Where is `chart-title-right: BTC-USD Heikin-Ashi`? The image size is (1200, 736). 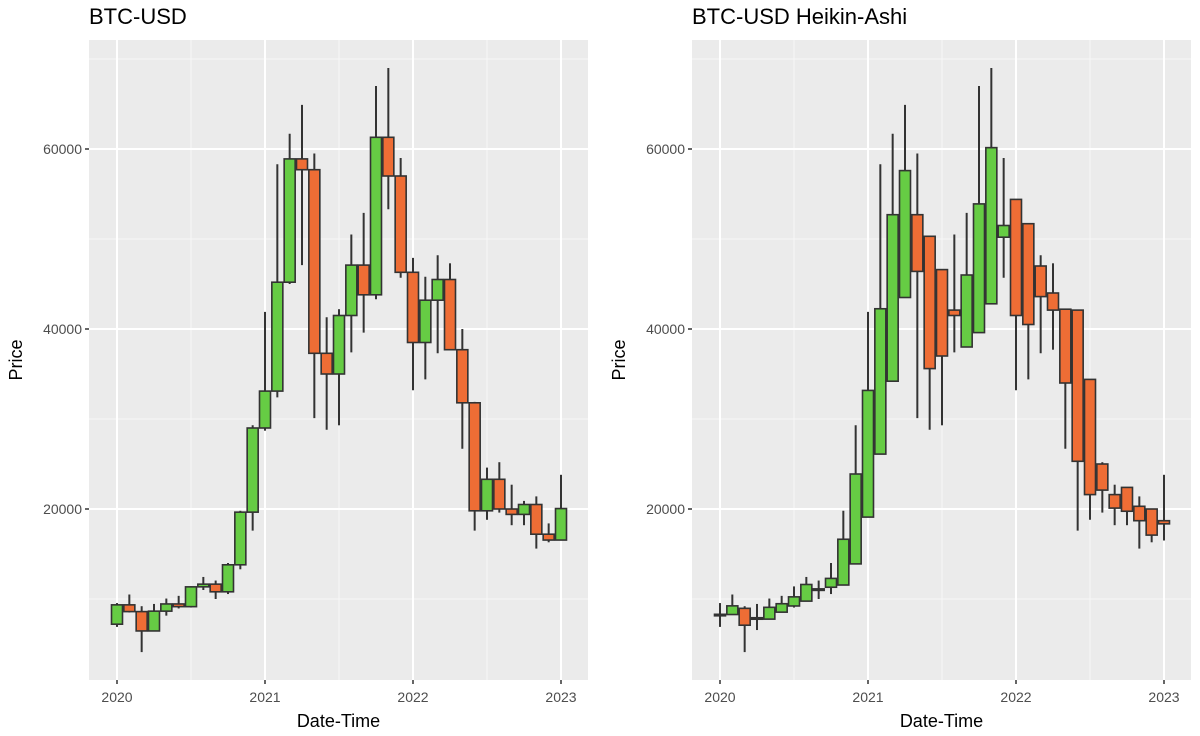 chart-title-right: BTC-USD Heikin-Ashi is located at coordinates (800, 16).